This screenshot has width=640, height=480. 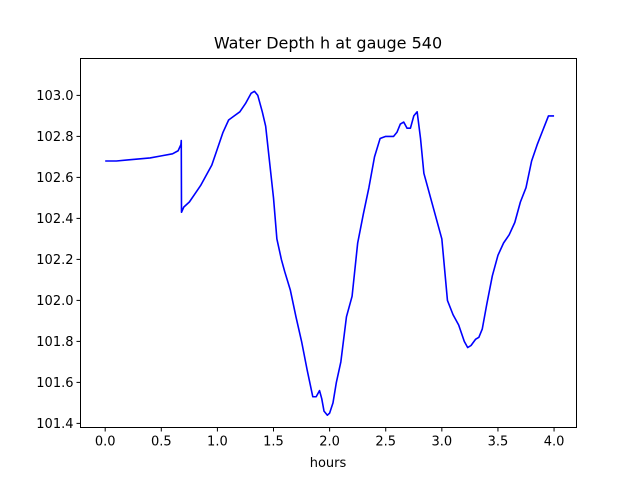 What do you see at coordinates (54, 96) in the screenshot?
I see `y-tick-label: 103.0` at bounding box center [54, 96].